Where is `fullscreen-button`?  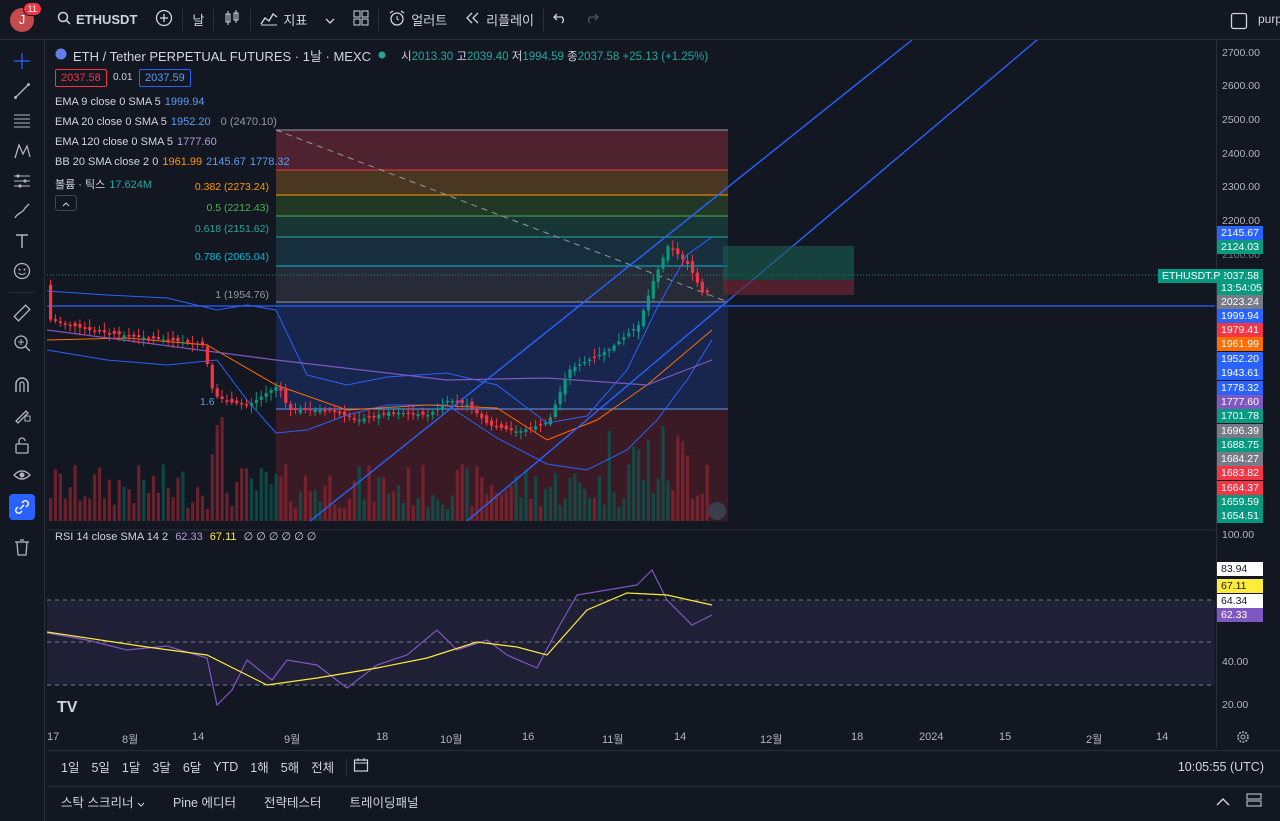 fullscreen-button is located at coordinates (1239, 22).